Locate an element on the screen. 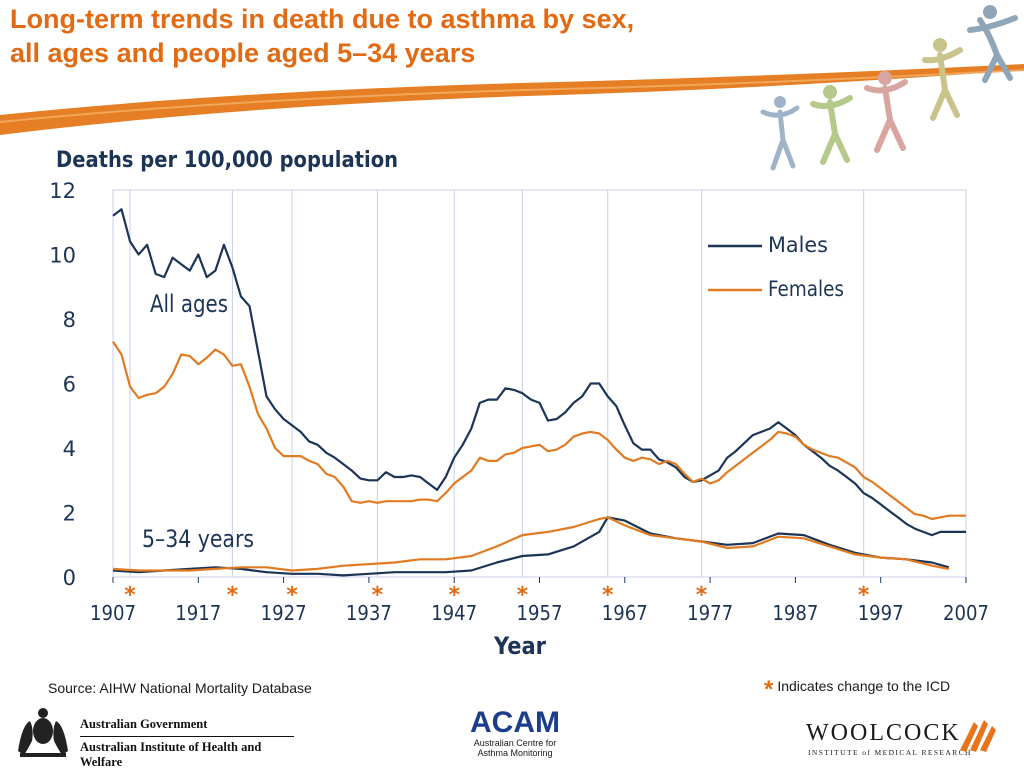  y-tick-label: 0 is located at coordinates (69, 578).